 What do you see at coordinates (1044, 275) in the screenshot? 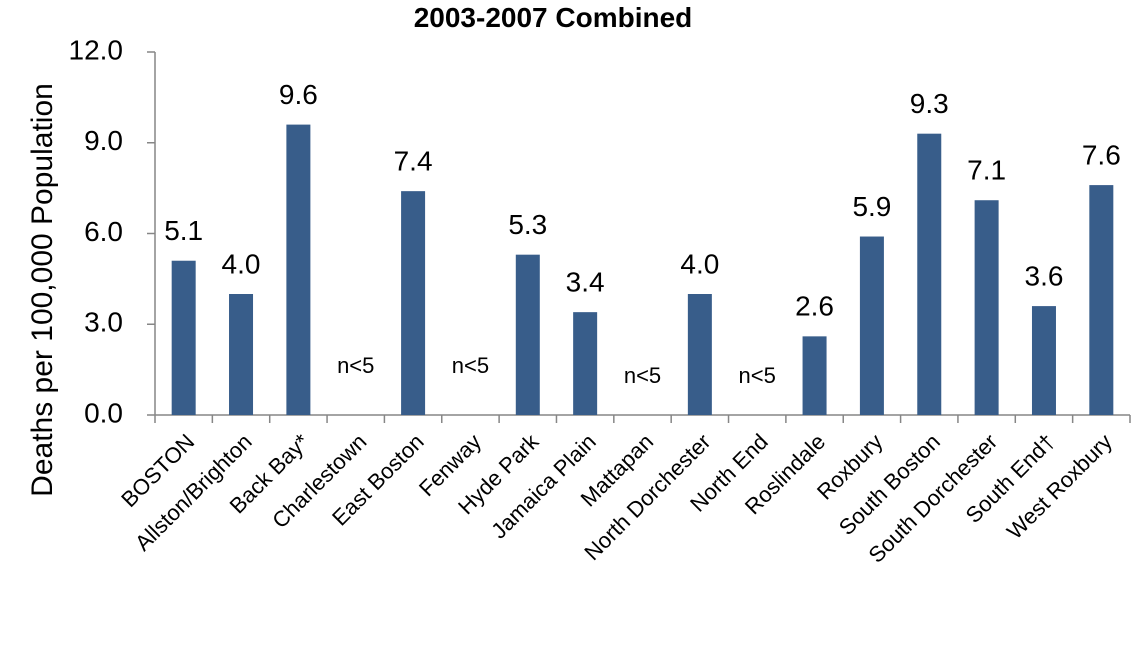
I see `value-label: 3.6` at bounding box center [1044, 275].